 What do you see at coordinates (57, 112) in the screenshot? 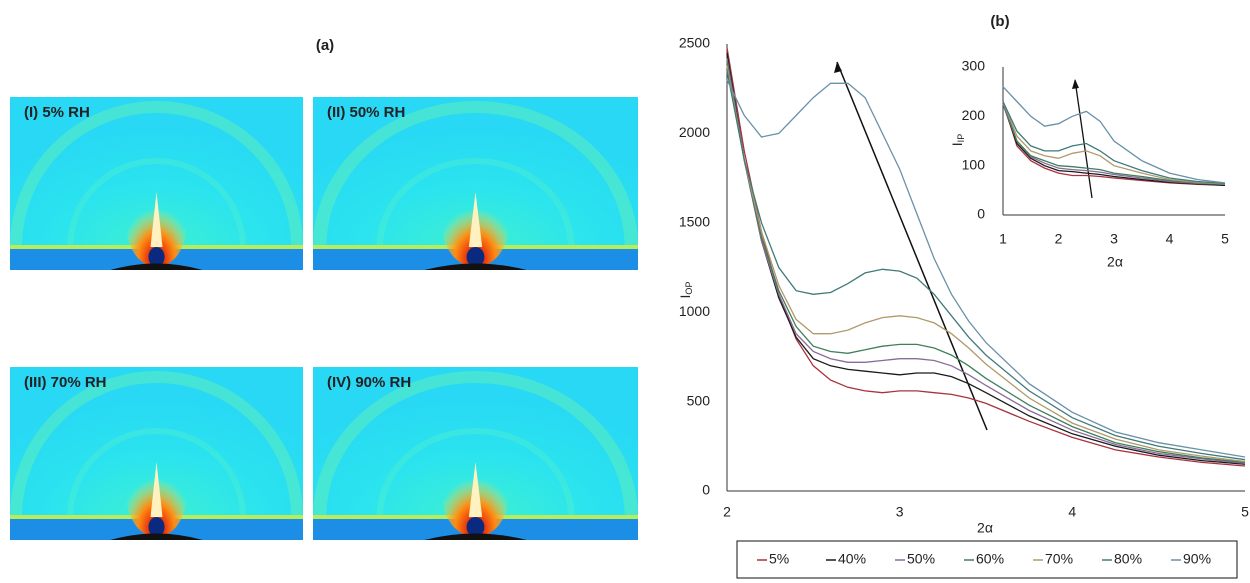
I see `image-label: (I) 5% RH` at bounding box center [57, 112].